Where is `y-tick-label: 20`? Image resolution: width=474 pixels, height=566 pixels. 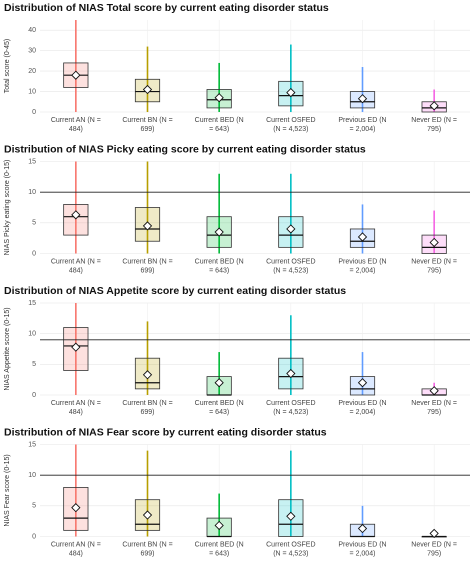 y-tick-label: 20 is located at coordinates (32, 71).